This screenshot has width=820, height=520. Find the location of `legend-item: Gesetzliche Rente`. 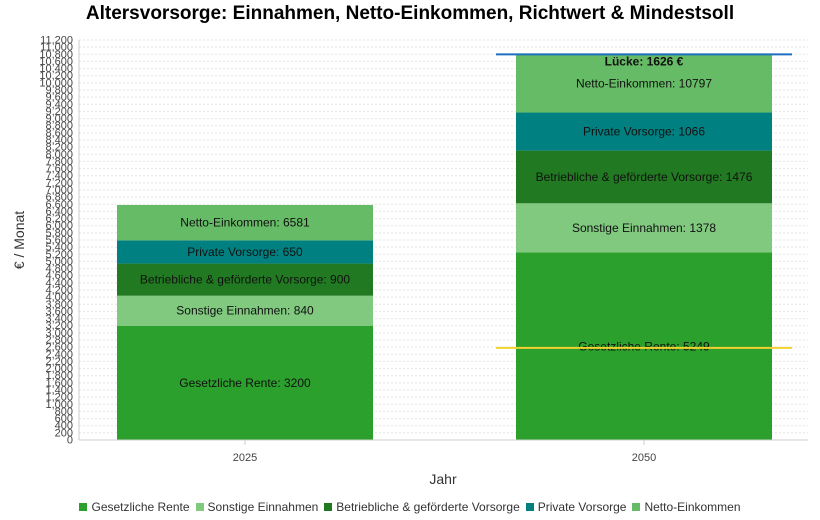

legend-item: Gesetzliche Rente is located at coordinates (134, 507).